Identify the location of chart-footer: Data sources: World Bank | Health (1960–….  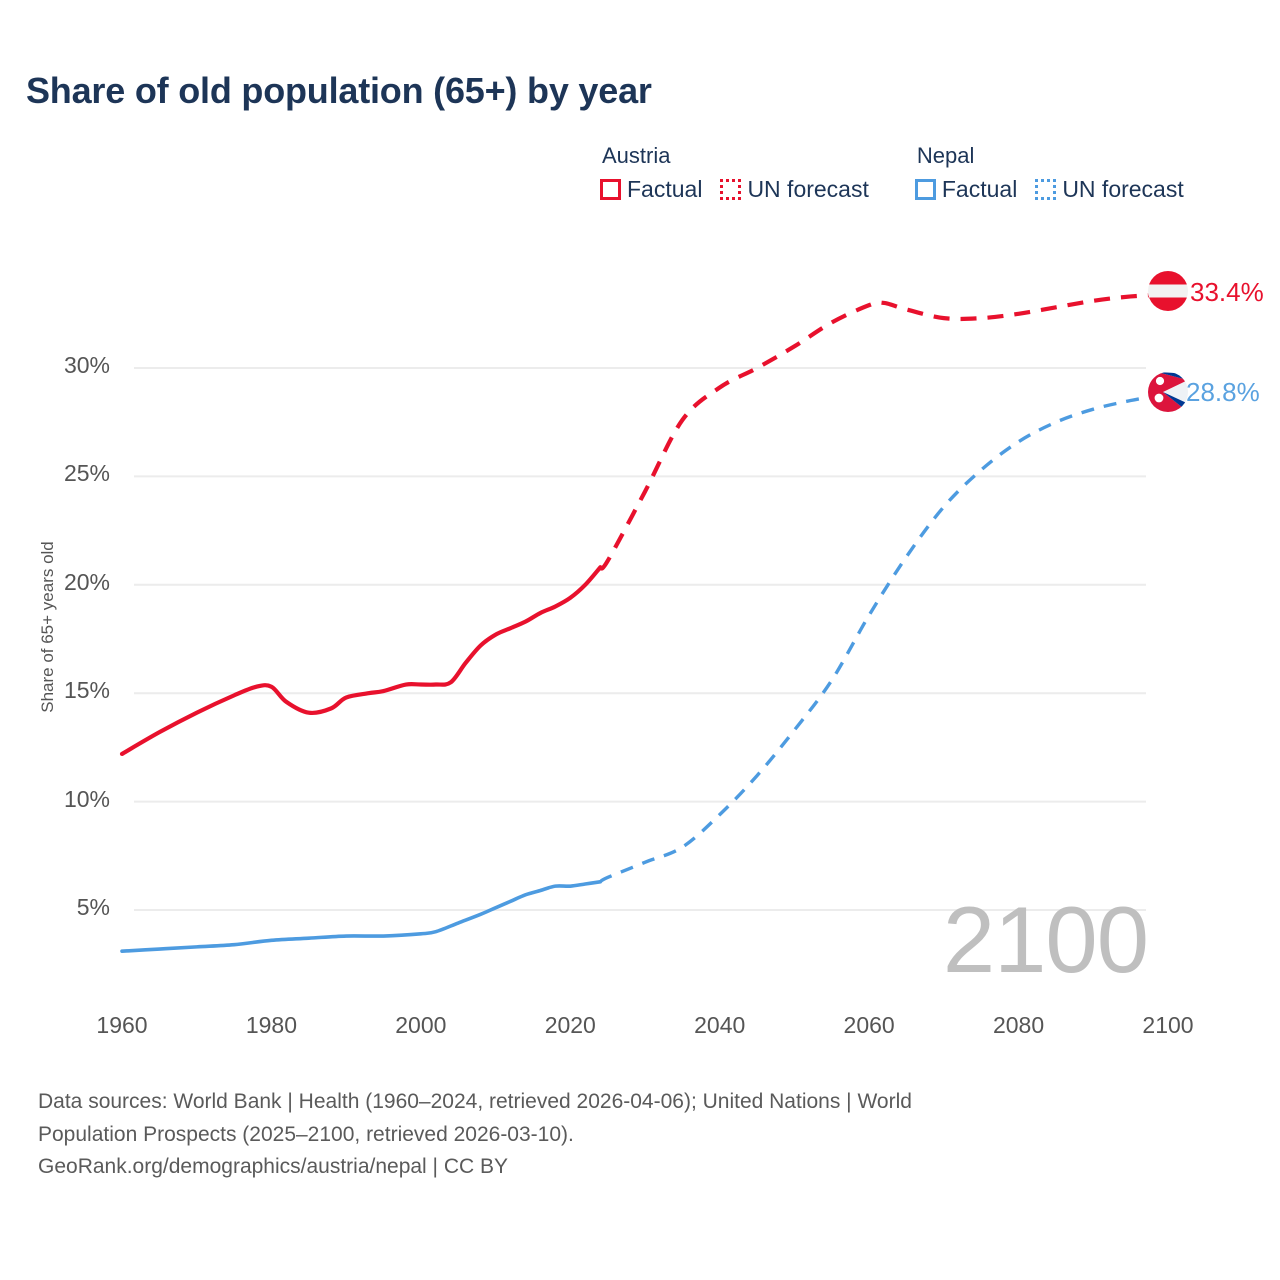
(603, 1135).